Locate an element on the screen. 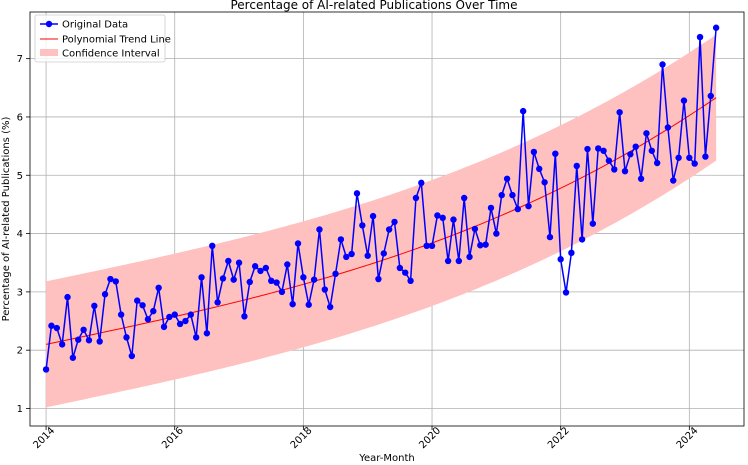  y-tick-label: 6 is located at coordinates (20, 117).